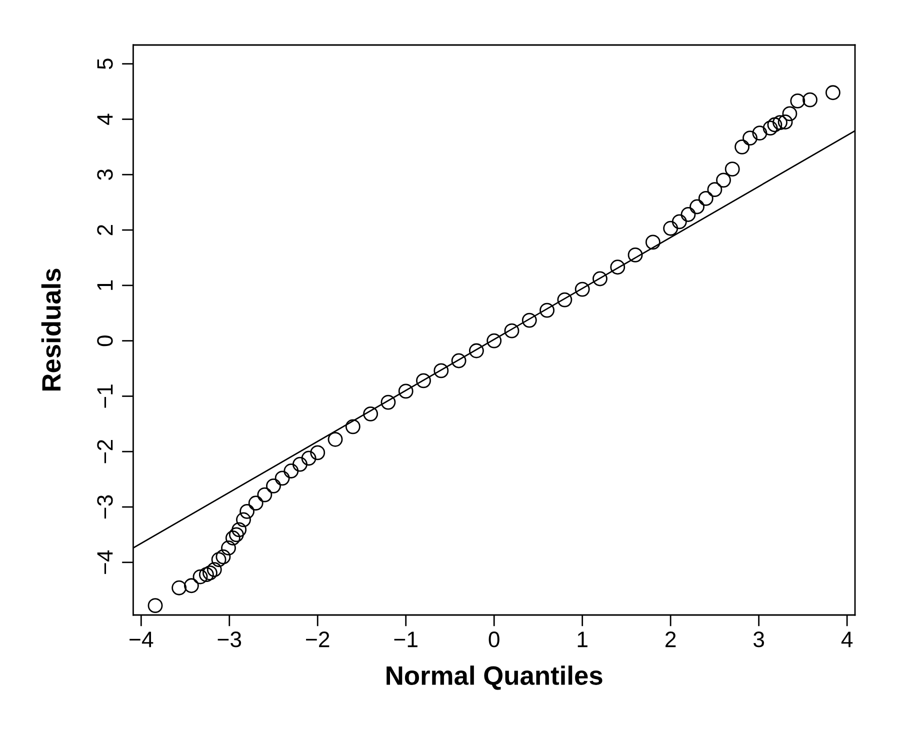 This screenshot has height=750, width=900. Describe the element at coordinates (583, 640) in the screenshot. I see `x-tick-label: 1` at that location.